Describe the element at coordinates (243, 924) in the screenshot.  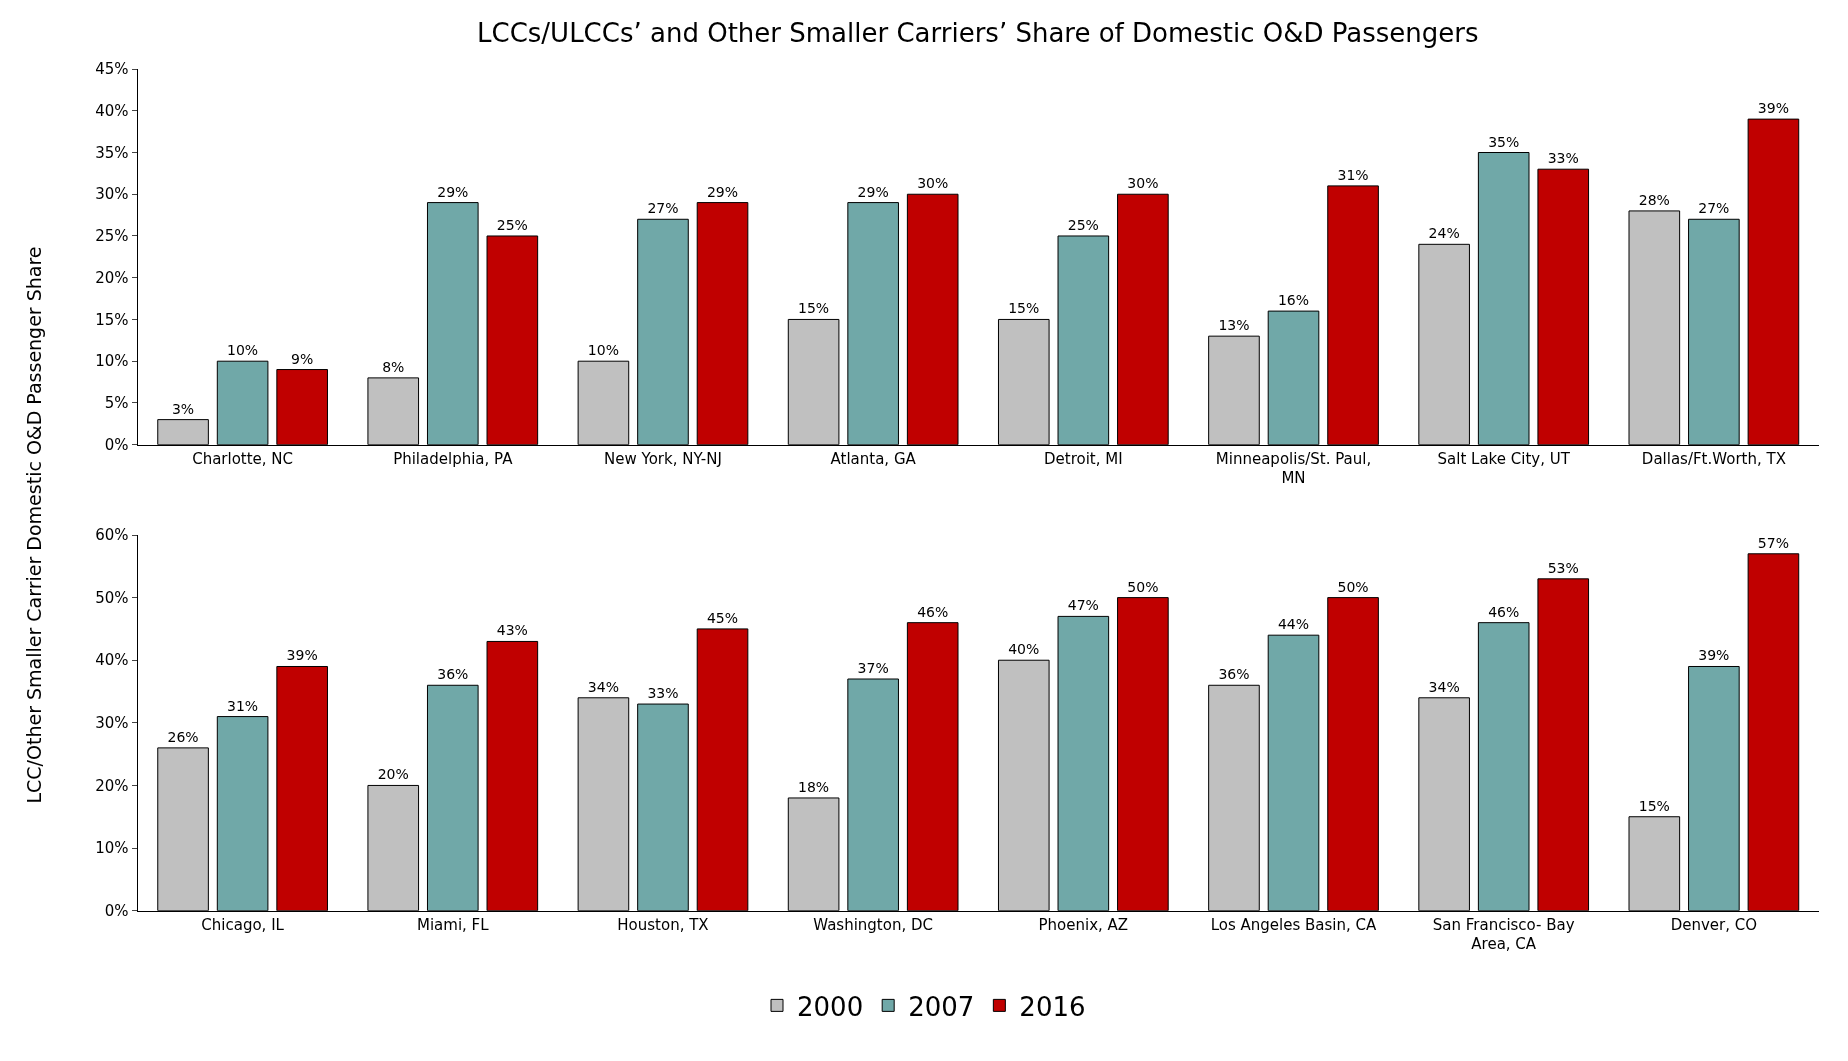
I see `x-tick-label: Chicago, IL` at that location.